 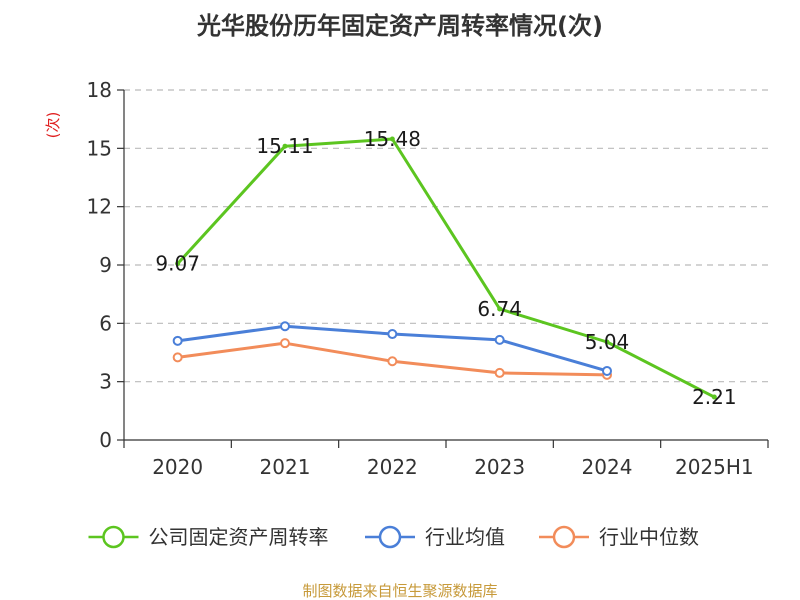 I want to click on y-tick-label: 18, so click(x=99, y=90).